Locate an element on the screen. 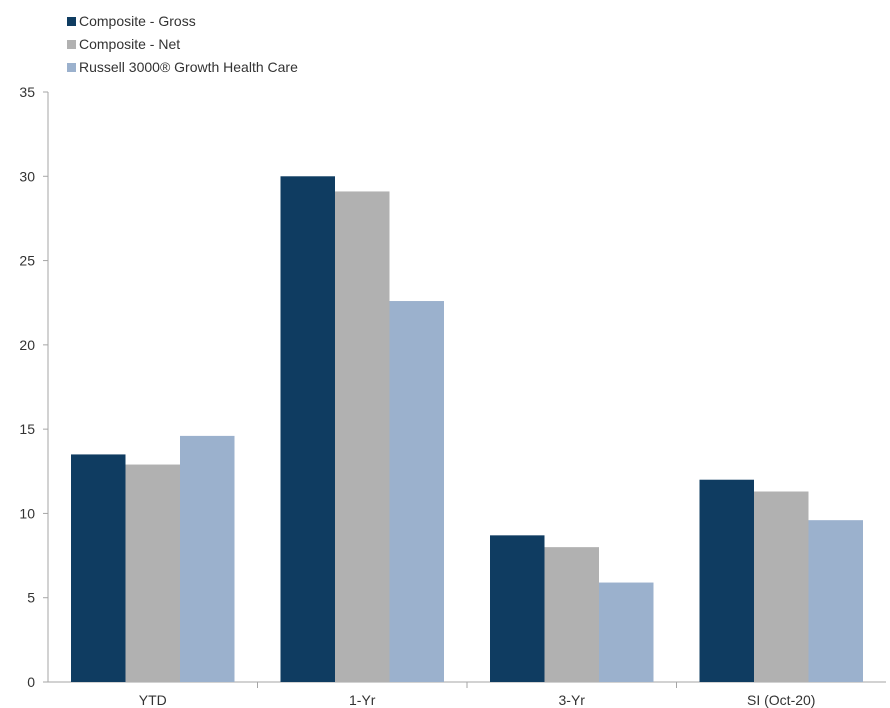 The width and height of the screenshot is (890, 708). y-tick-label: 15 is located at coordinates (27, 429).